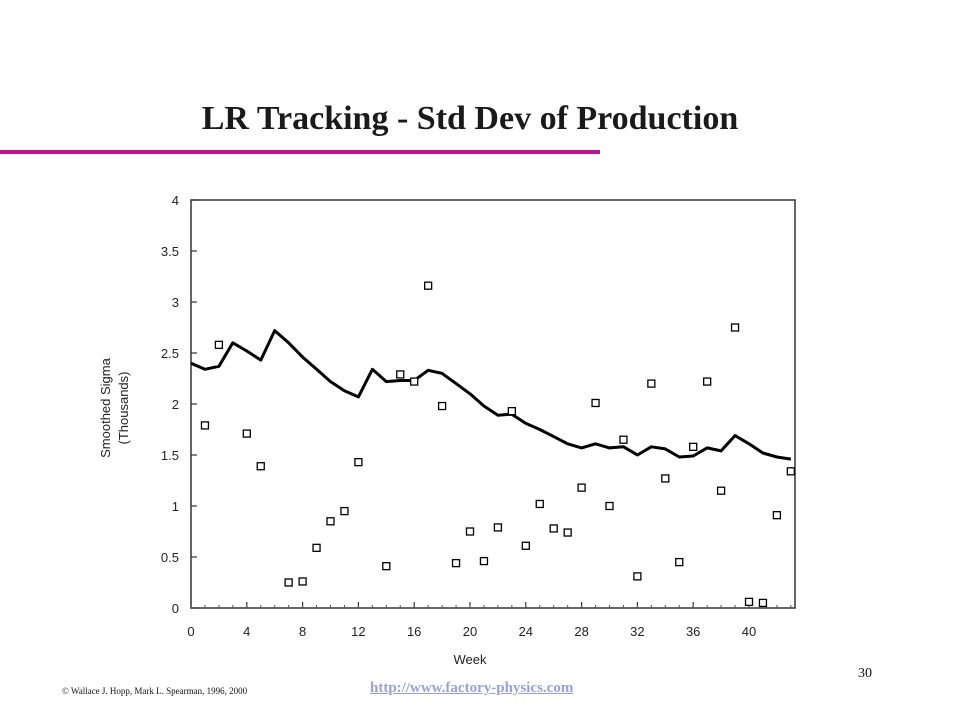 The image size is (960, 720). Describe the element at coordinates (302, 631) in the screenshot. I see `x-tick-label: 8` at that location.